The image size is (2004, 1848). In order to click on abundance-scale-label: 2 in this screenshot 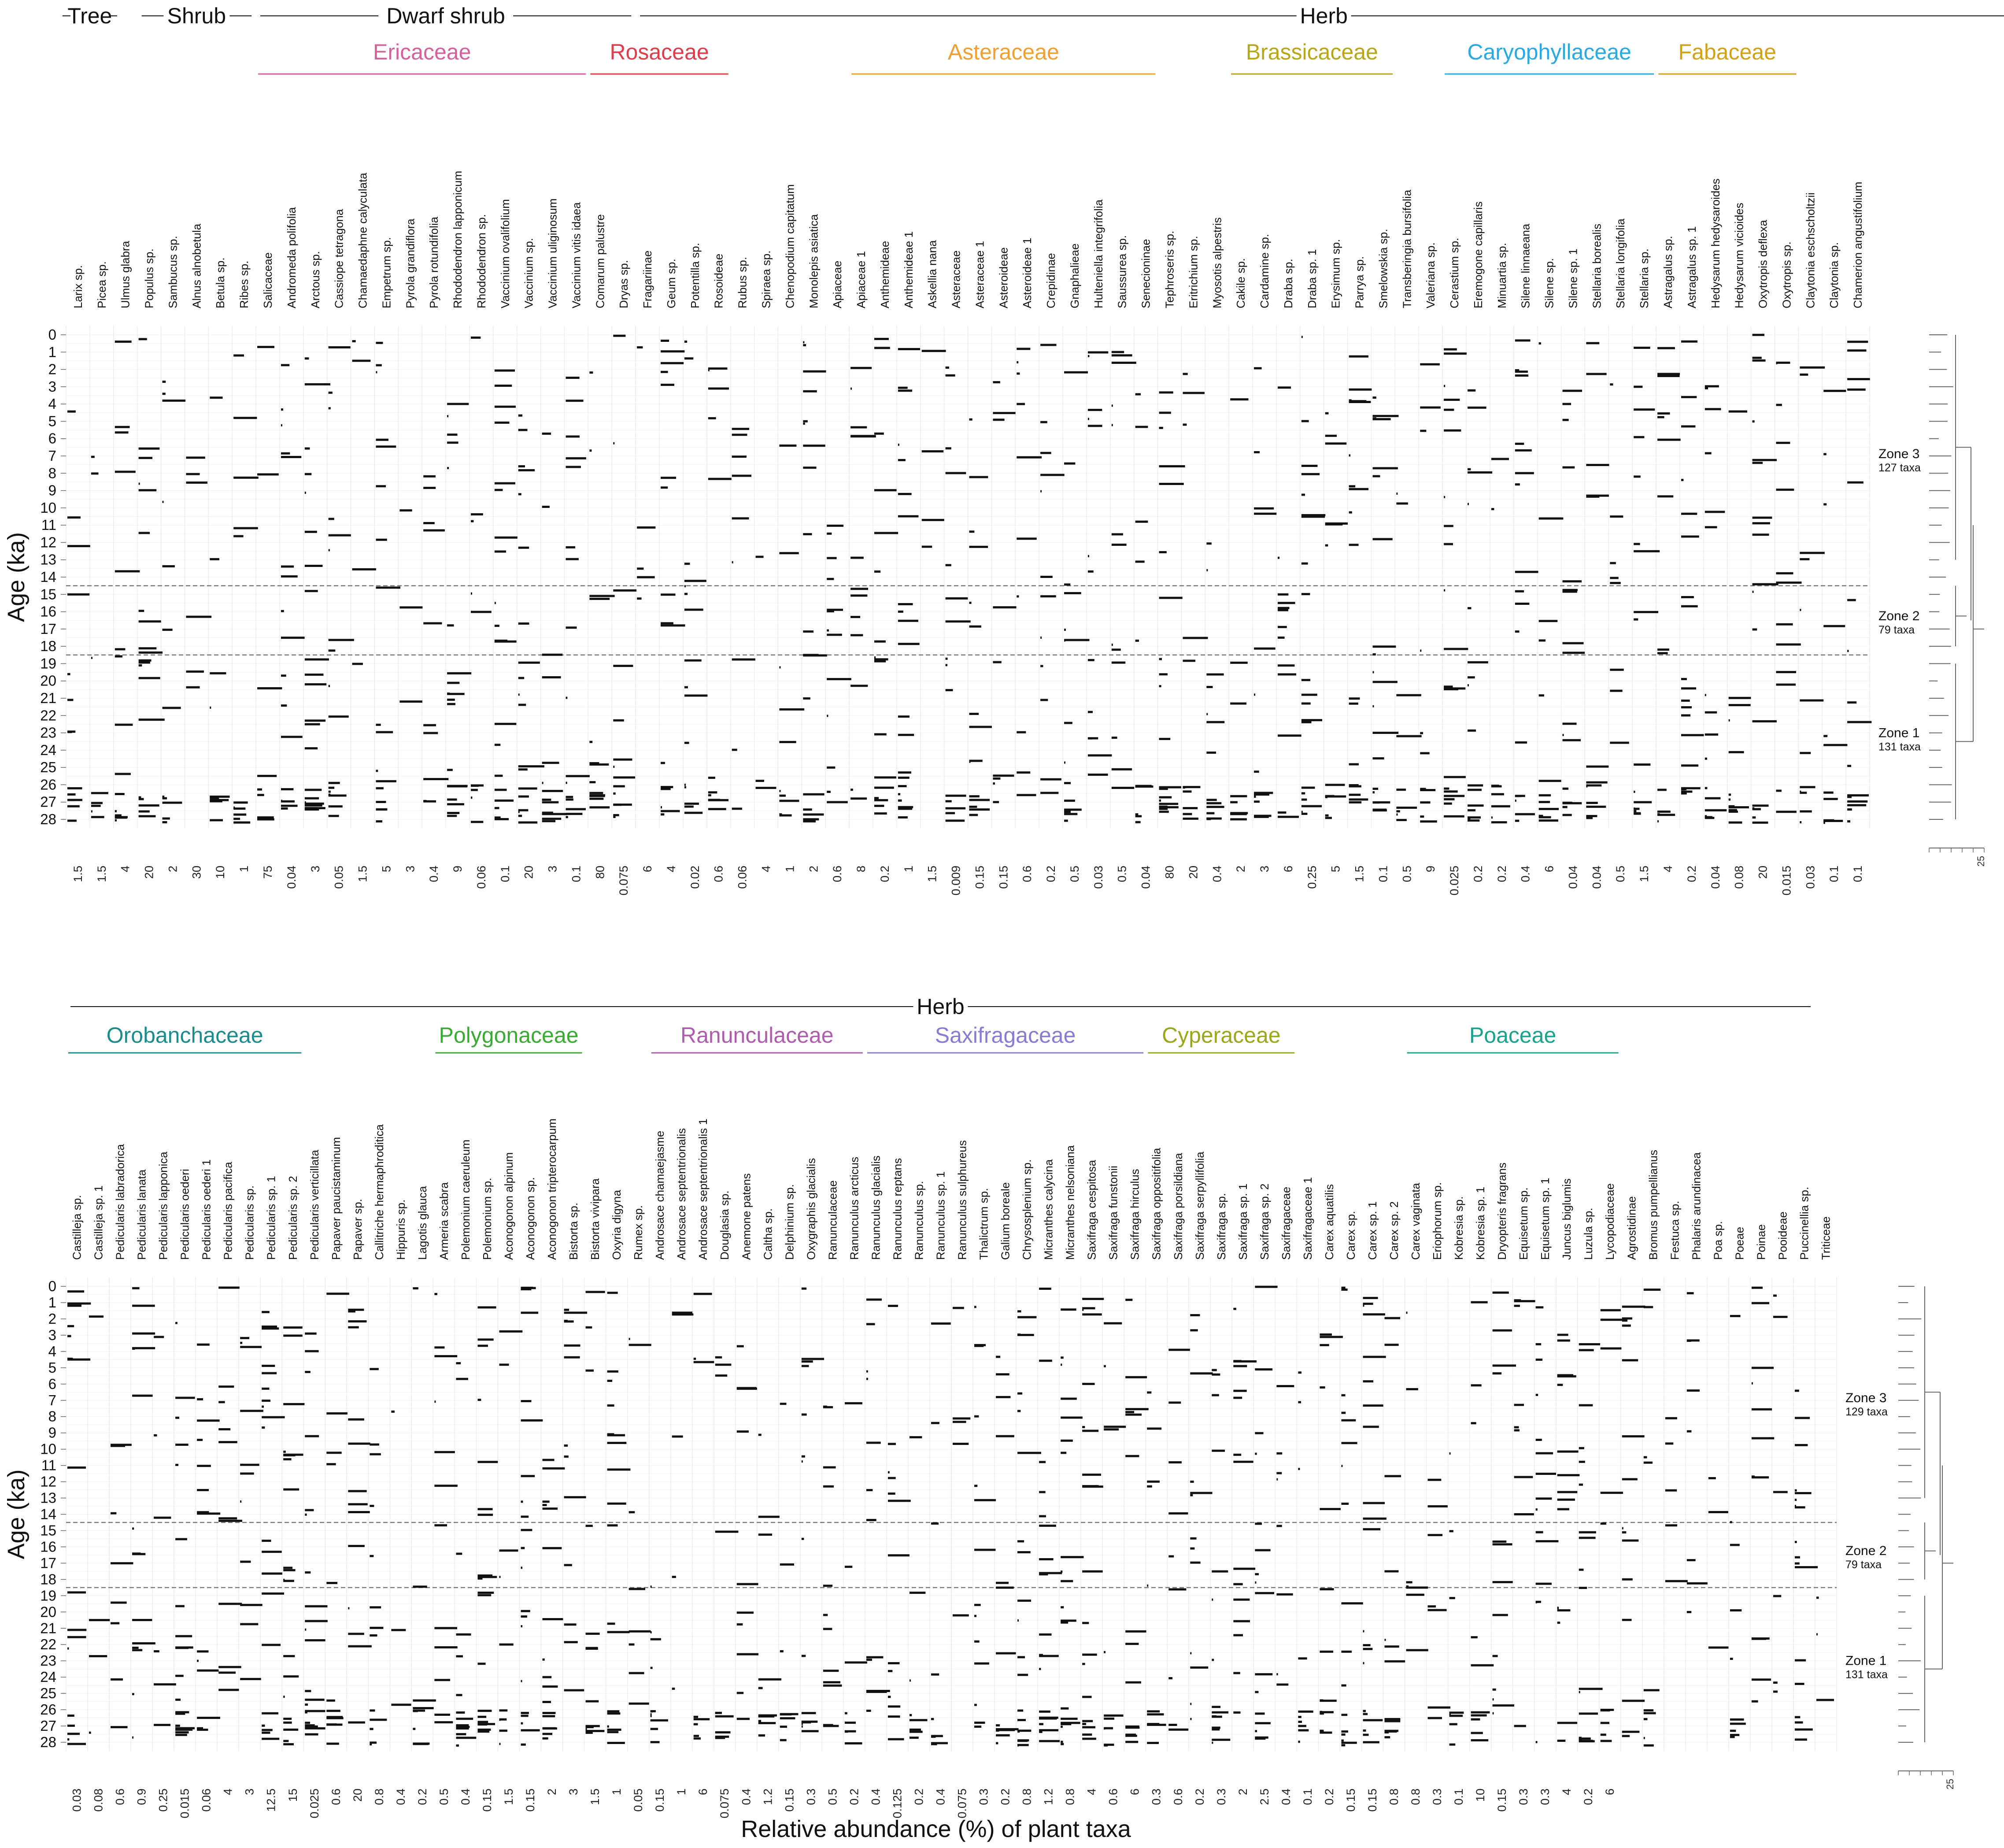, I will do `click(551, 1792)`.